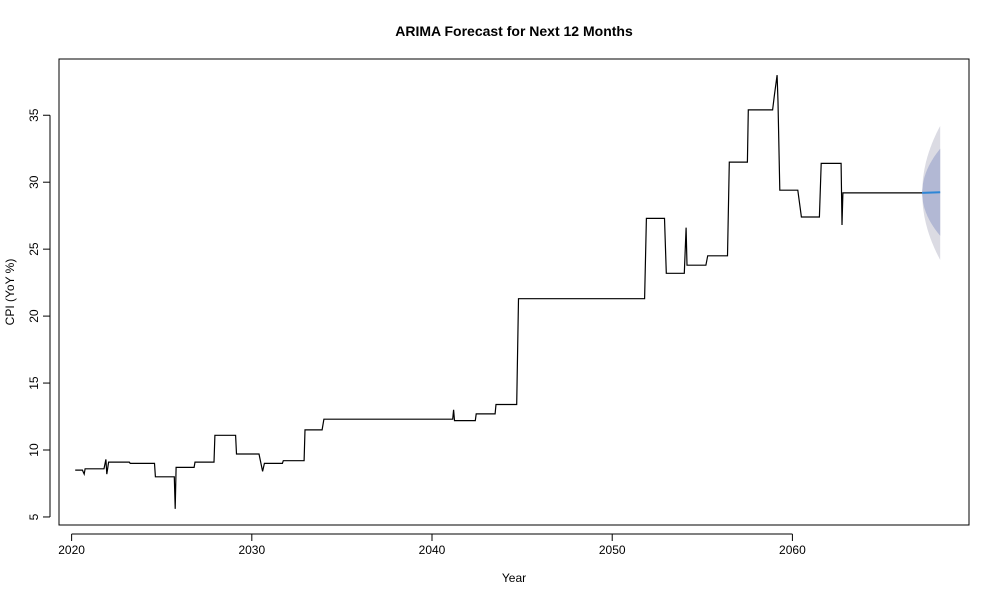 The width and height of the screenshot is (1000, 600). What do you see at coordinates (34, 249) in the screenshot?
I see `y-tick-label-25: 25` at bounding box center [34, 249].